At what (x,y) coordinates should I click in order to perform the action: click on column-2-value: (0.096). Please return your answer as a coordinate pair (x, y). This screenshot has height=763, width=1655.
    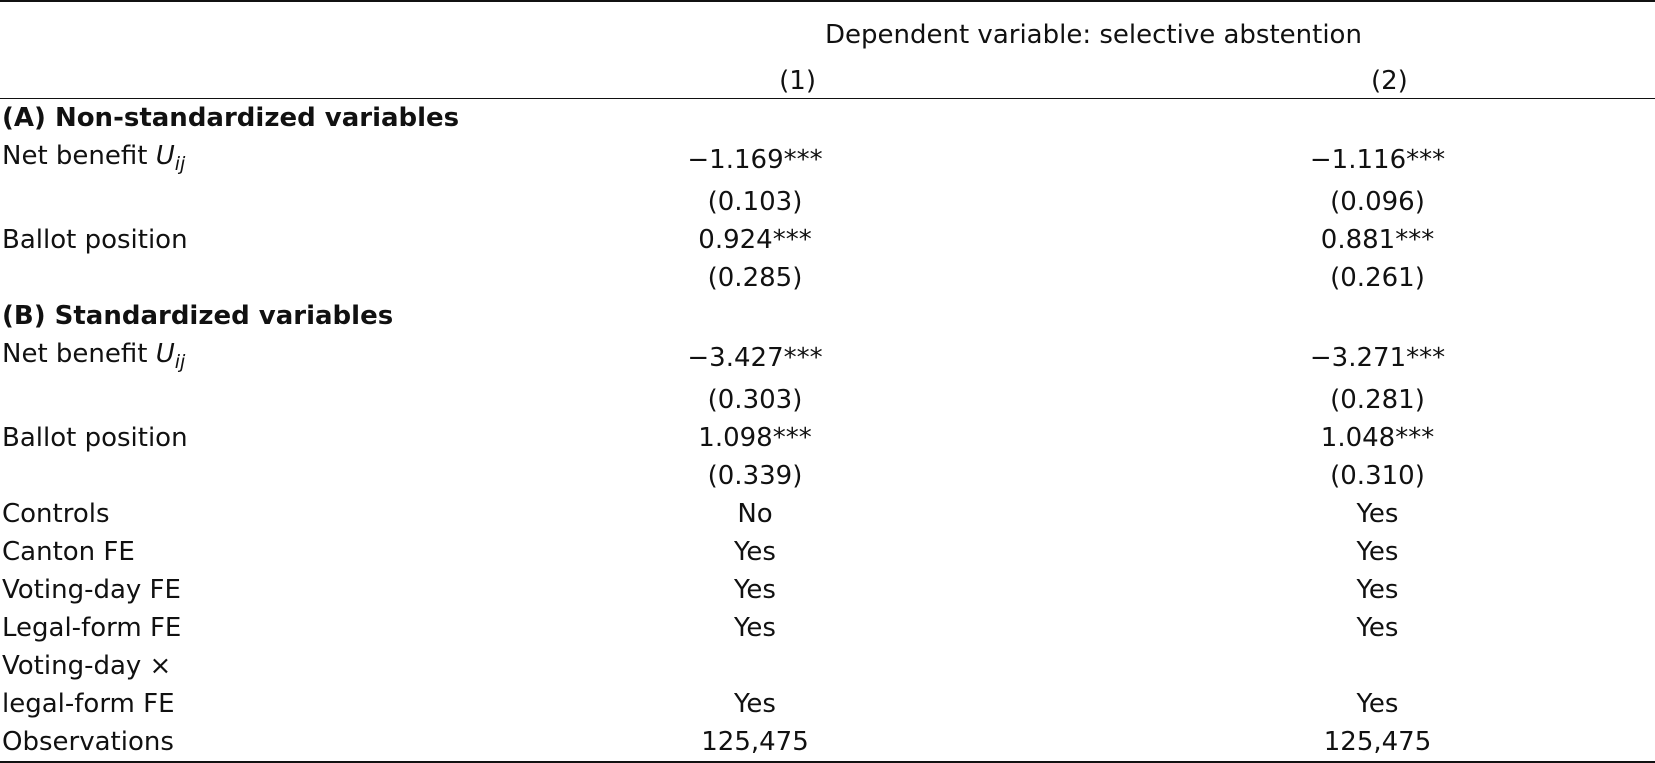
    Looking at the image, I should click on (1377, 202).